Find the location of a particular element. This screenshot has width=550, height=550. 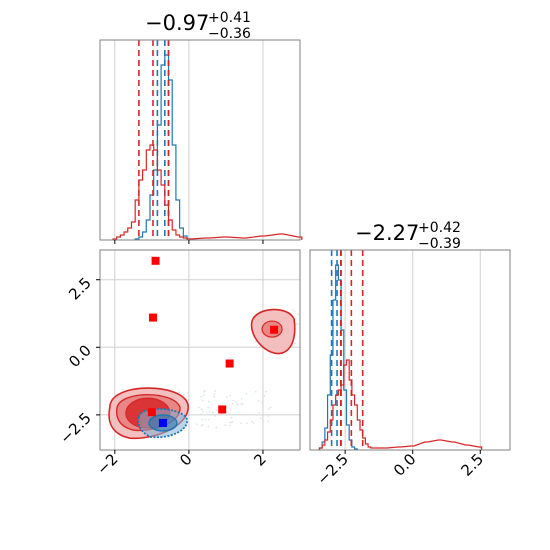

joint-y-tick-label: 0.0 is located at coordinates (80, 356).